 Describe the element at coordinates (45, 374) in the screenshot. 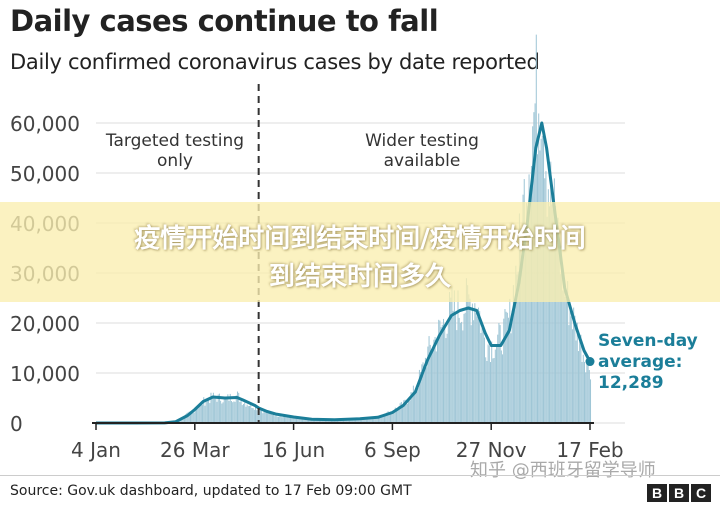

I see `y-tick-label: 10,000` at that location.